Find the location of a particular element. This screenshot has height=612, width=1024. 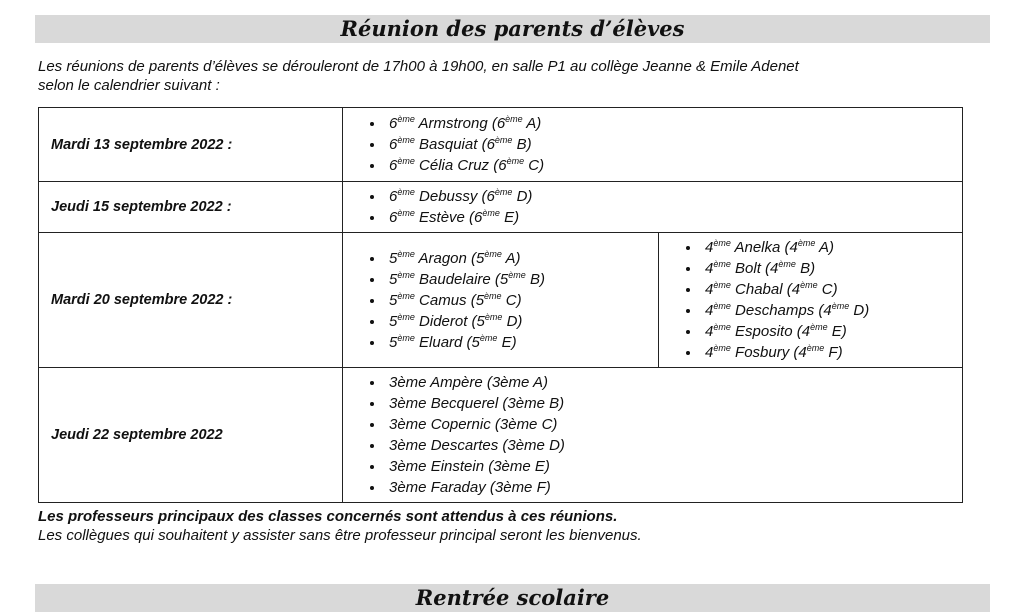

class-item: 4ème Deschamps (4ème D) is located at coordinates (831, 310).